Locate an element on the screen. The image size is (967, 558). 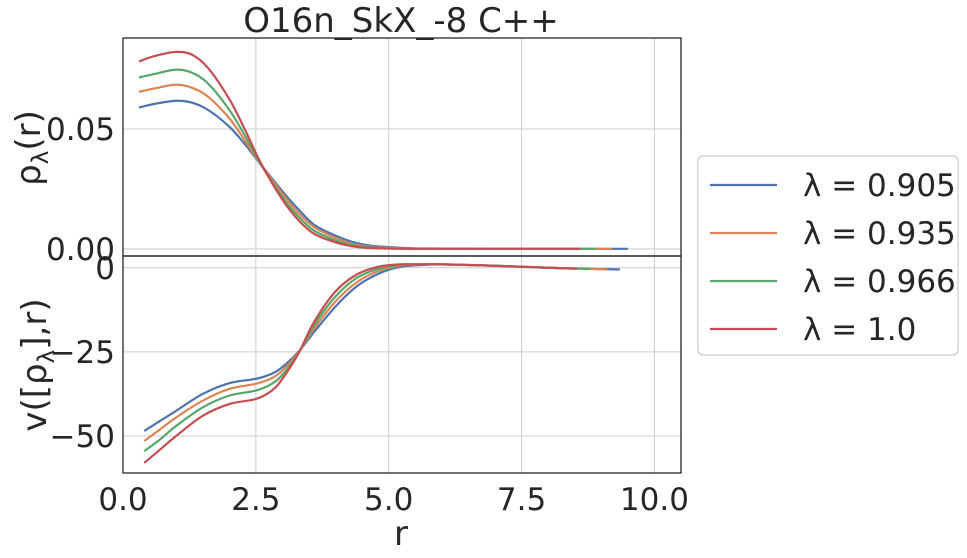
legend-box is located at coordinates (828, 255).